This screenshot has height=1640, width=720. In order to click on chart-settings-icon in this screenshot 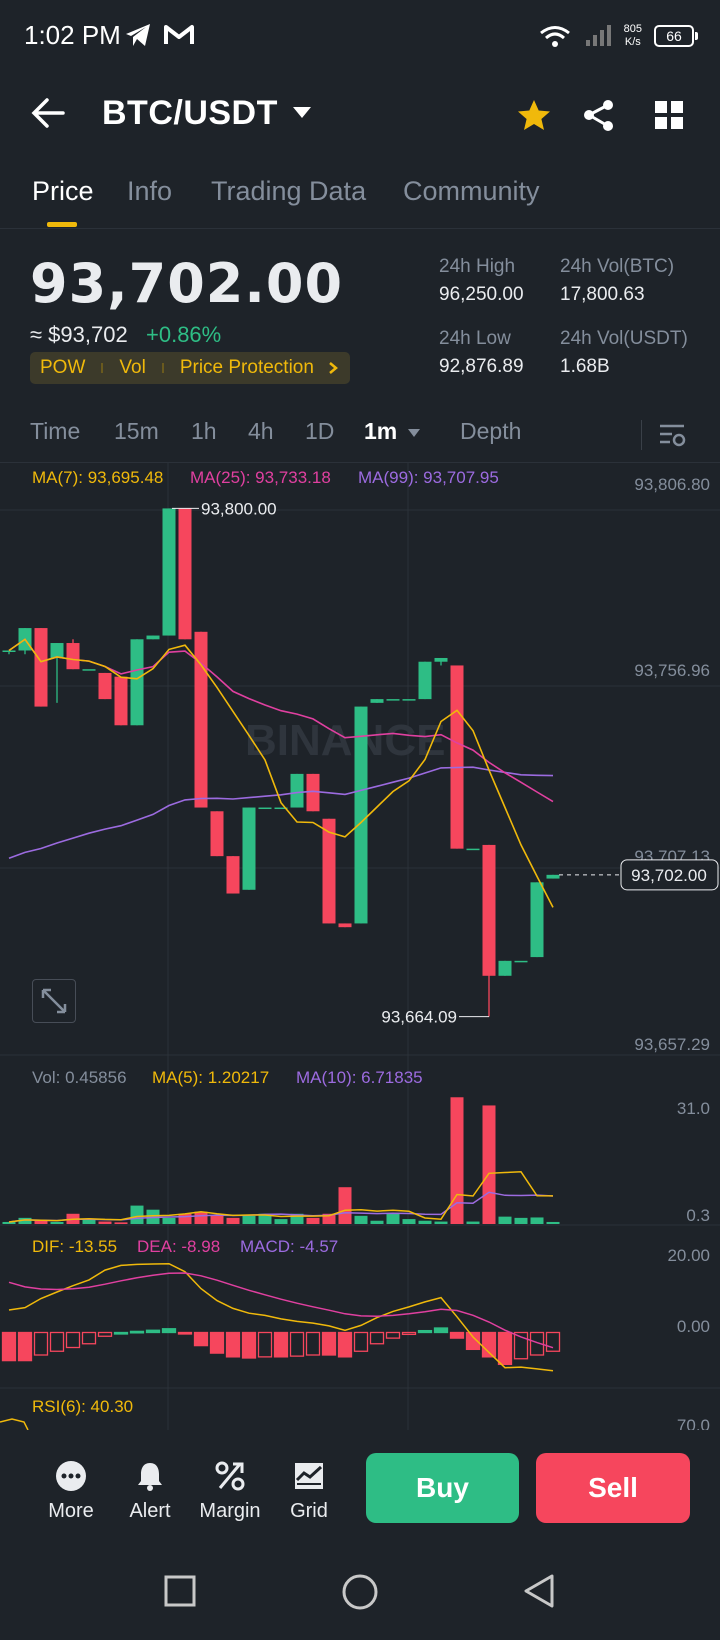, I will do `click(672, 435)`.